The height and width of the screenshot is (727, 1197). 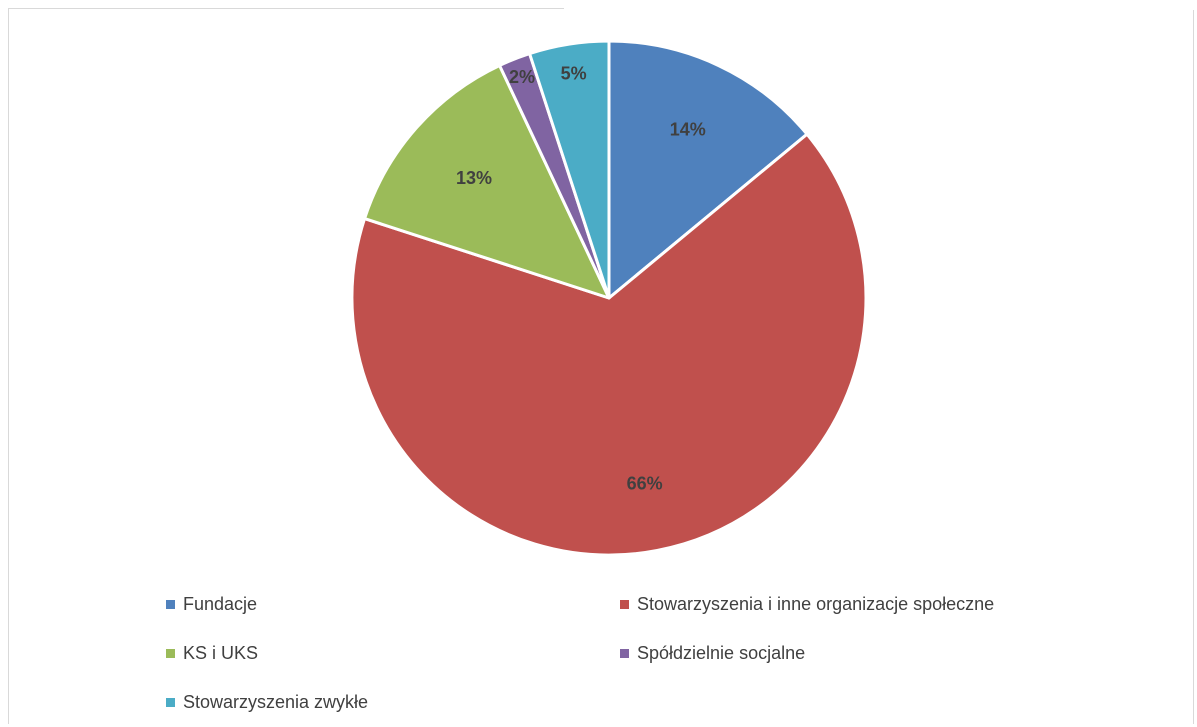 I want to click on chart-frame-gap, so click(x=879, y=8).